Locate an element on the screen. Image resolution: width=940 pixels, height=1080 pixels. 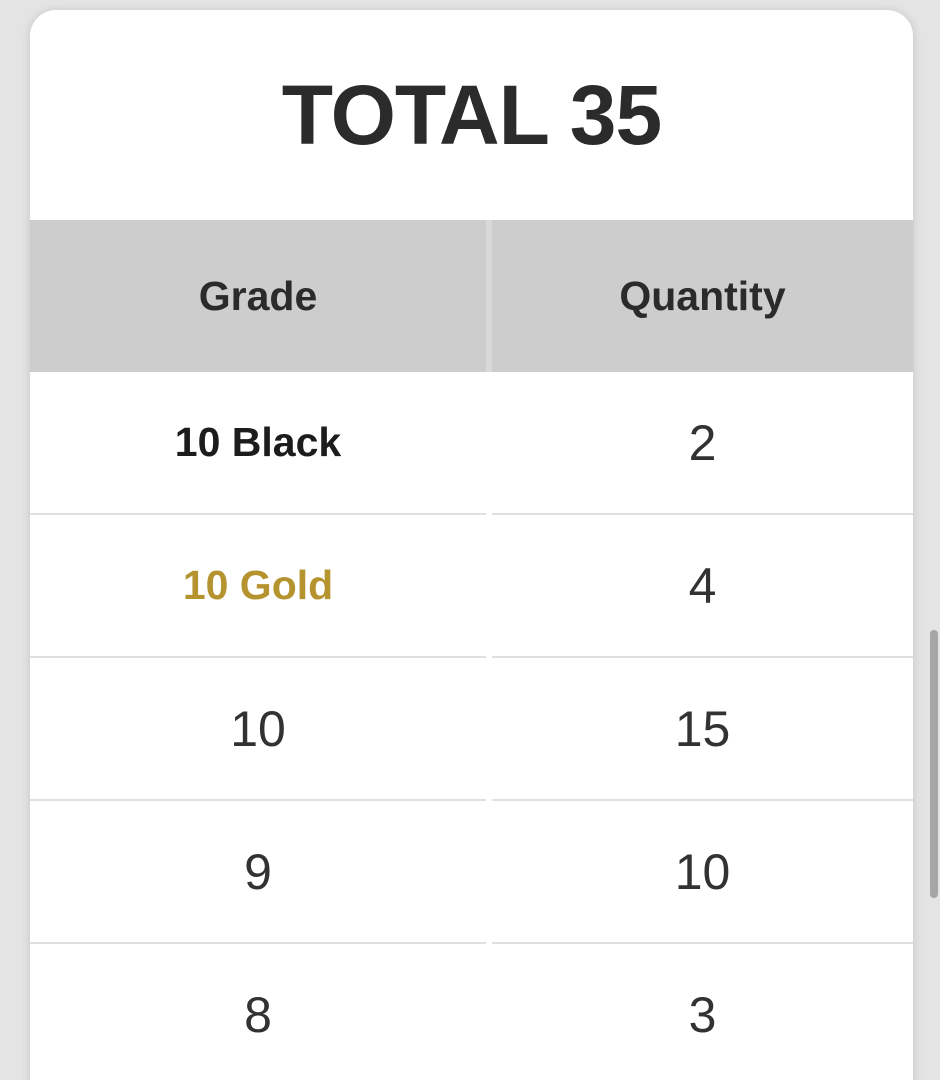
quantity-cell-9: 10 is located at coordinates (702, 872).